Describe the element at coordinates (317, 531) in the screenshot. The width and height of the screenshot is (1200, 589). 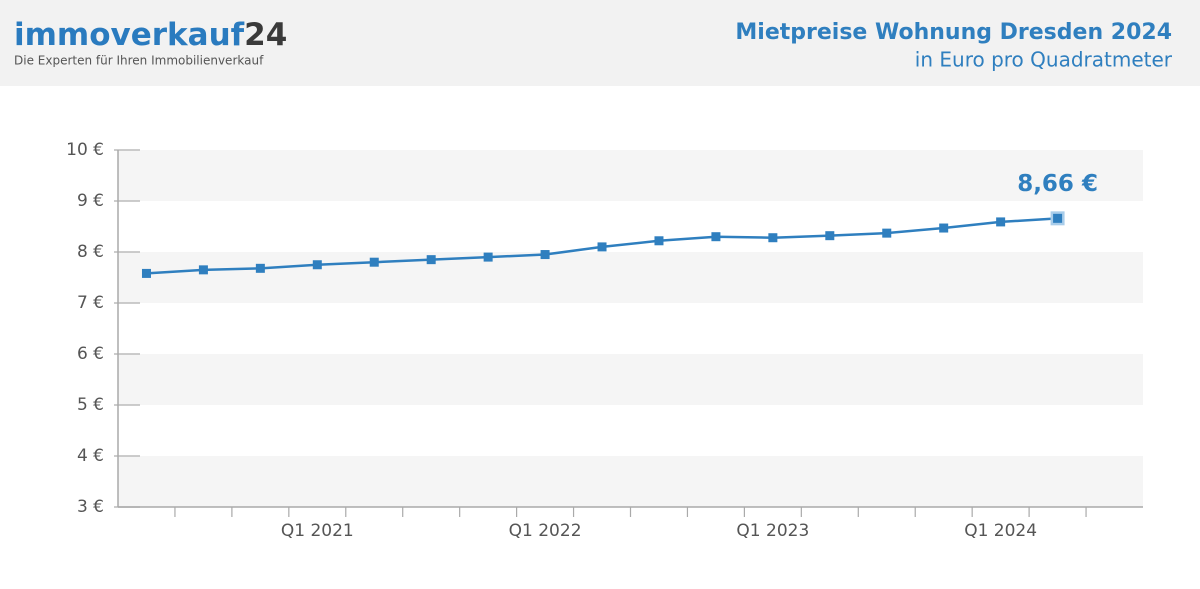
I see `x-tick-label: Q1 2021` at that location.